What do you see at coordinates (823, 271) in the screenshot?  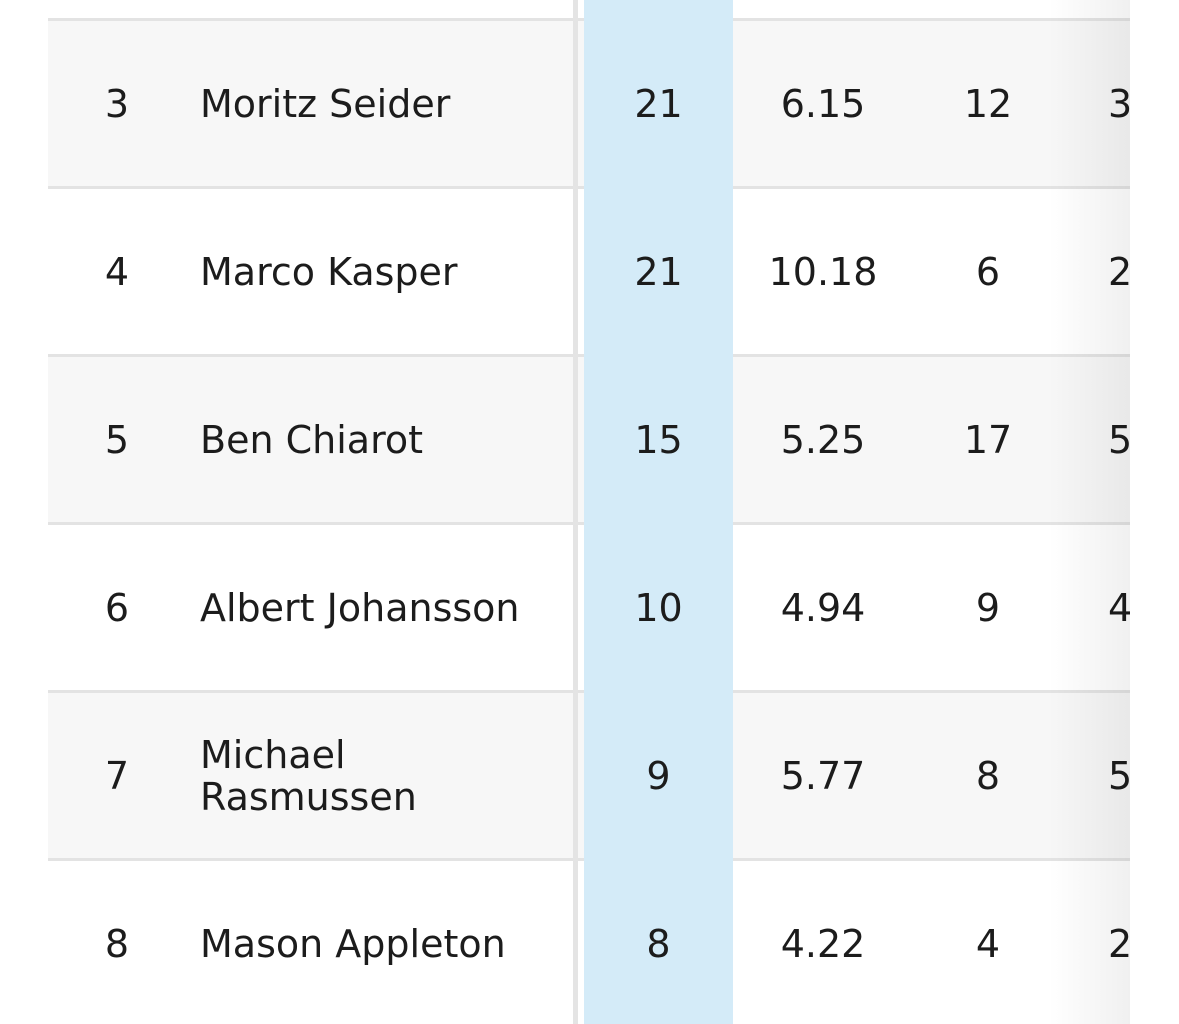 I see `stat-cell: 10.18` at bounding box center [823, 271].